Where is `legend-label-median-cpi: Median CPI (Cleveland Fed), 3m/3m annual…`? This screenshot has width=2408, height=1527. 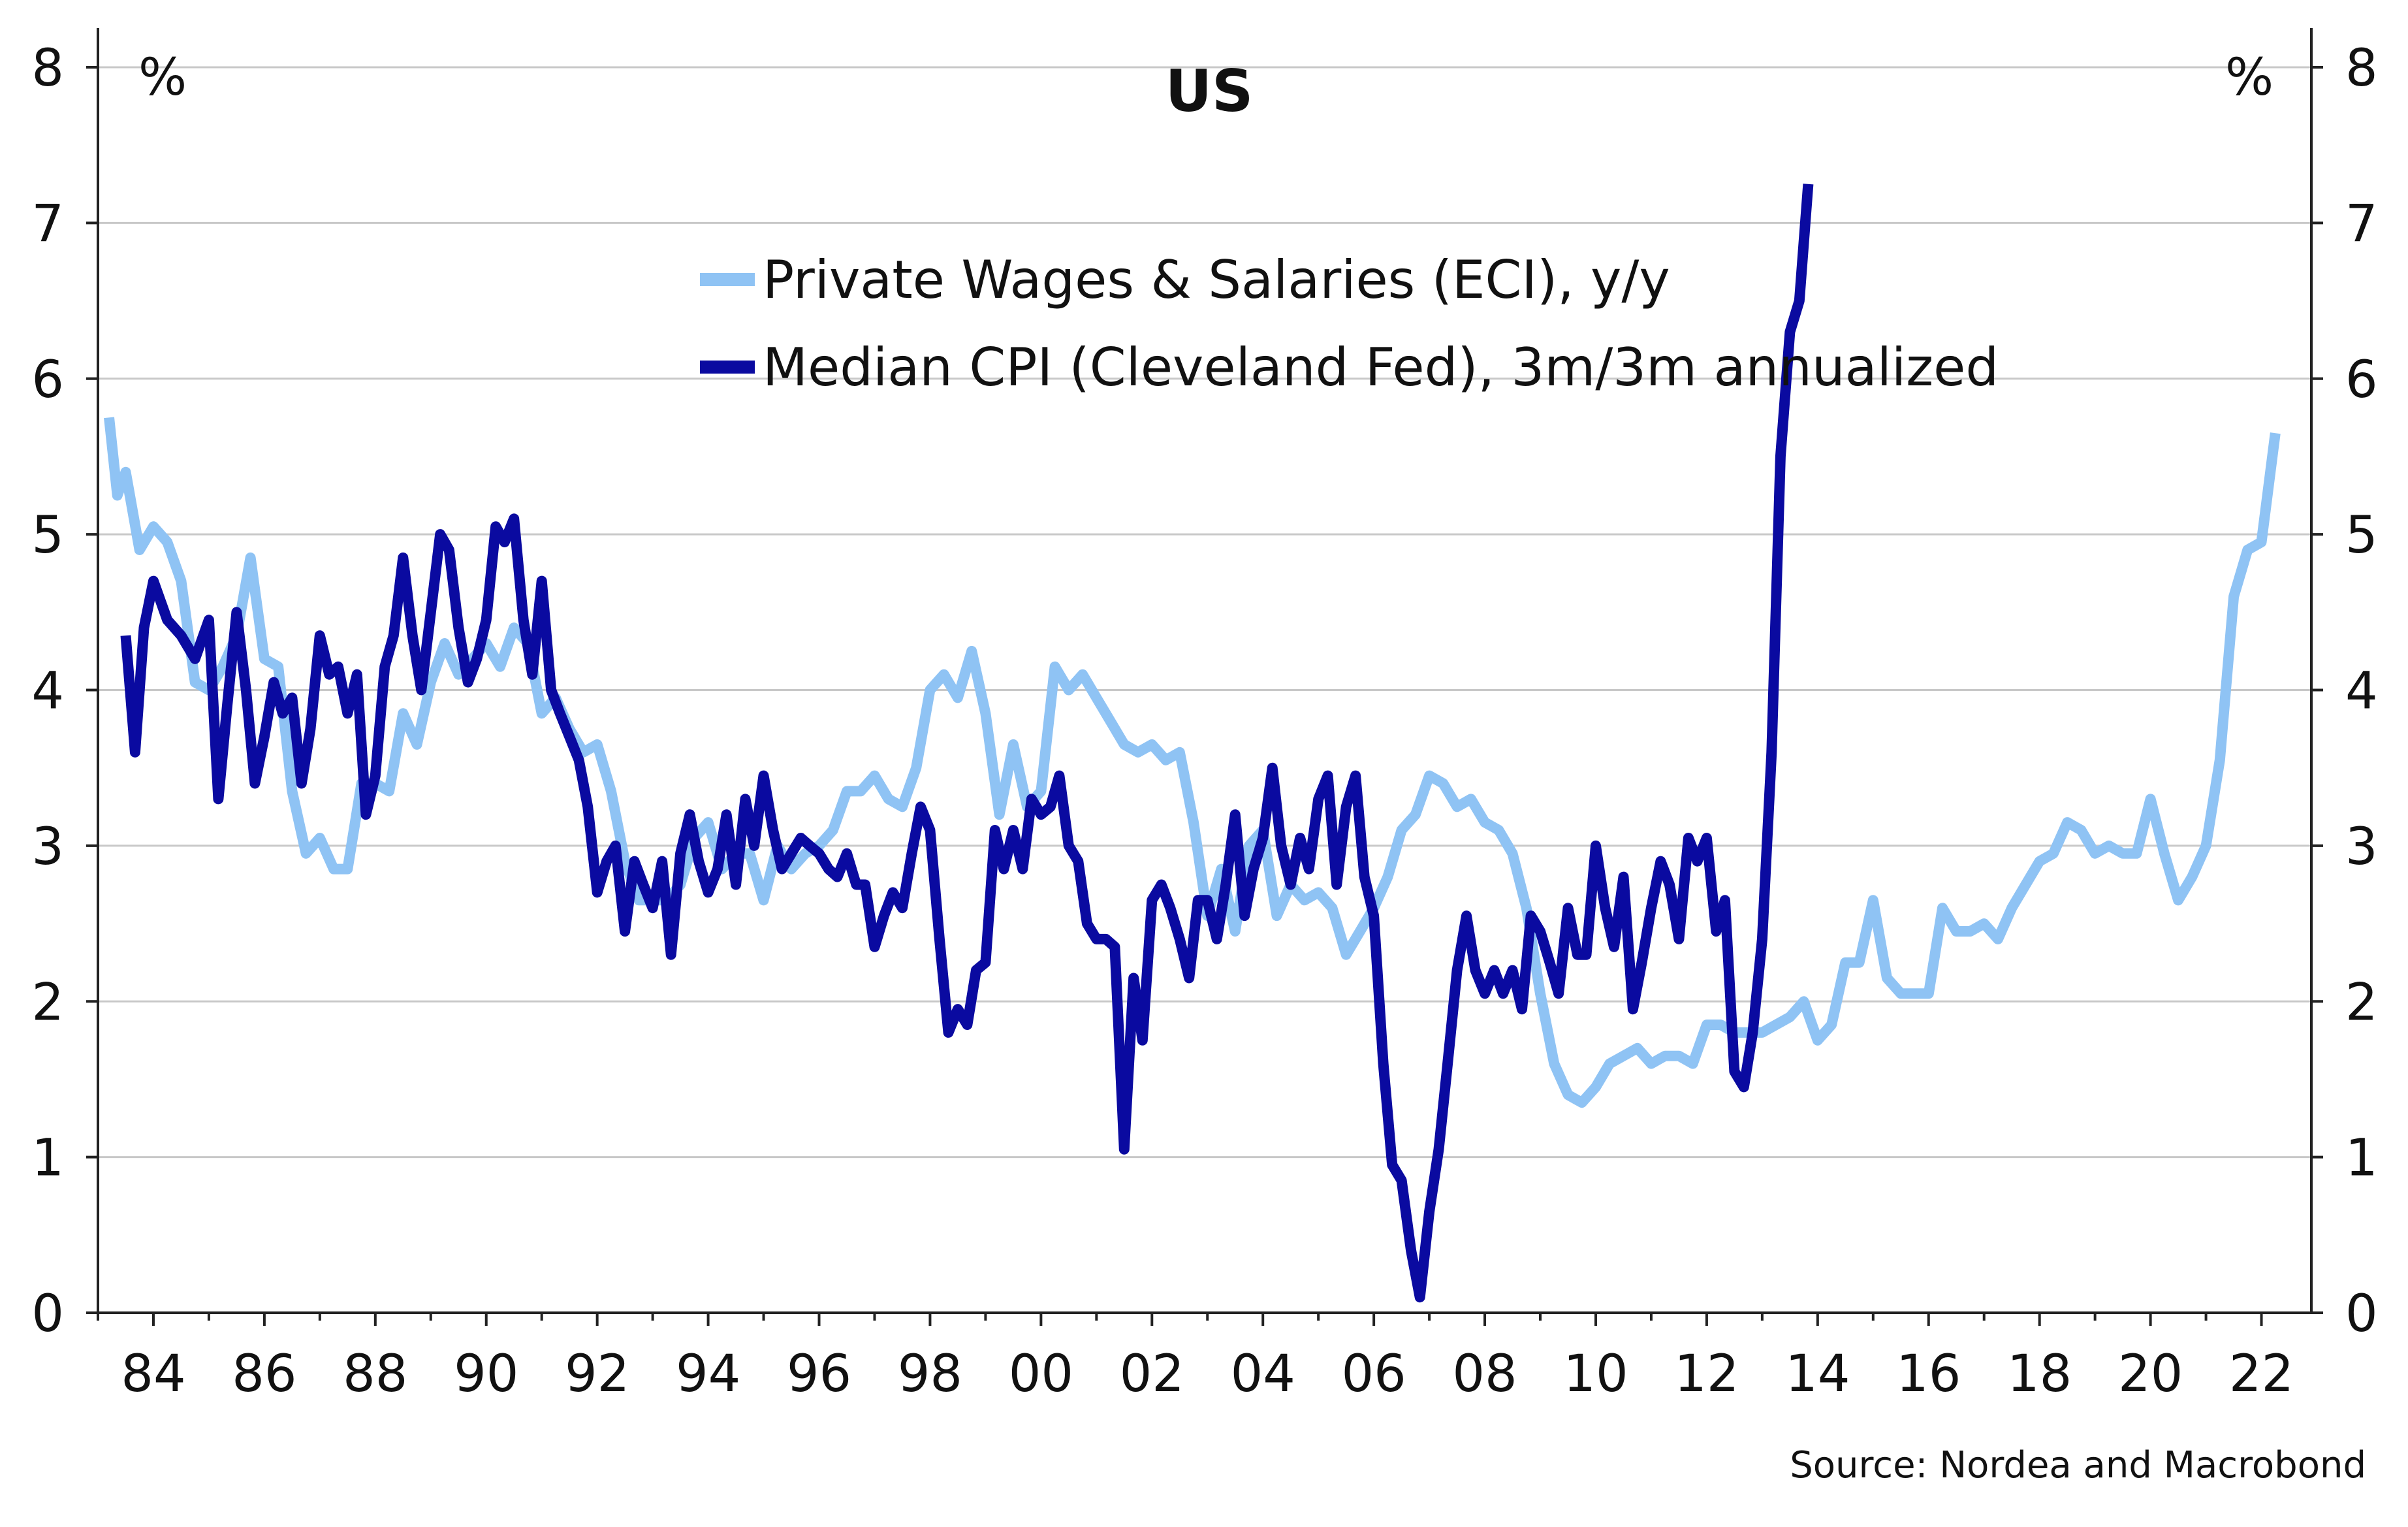 legend-label-median-cpi: Median CPI (Cleveland Fed), 3m/3m annual… is located at coordinates (1381, 367).